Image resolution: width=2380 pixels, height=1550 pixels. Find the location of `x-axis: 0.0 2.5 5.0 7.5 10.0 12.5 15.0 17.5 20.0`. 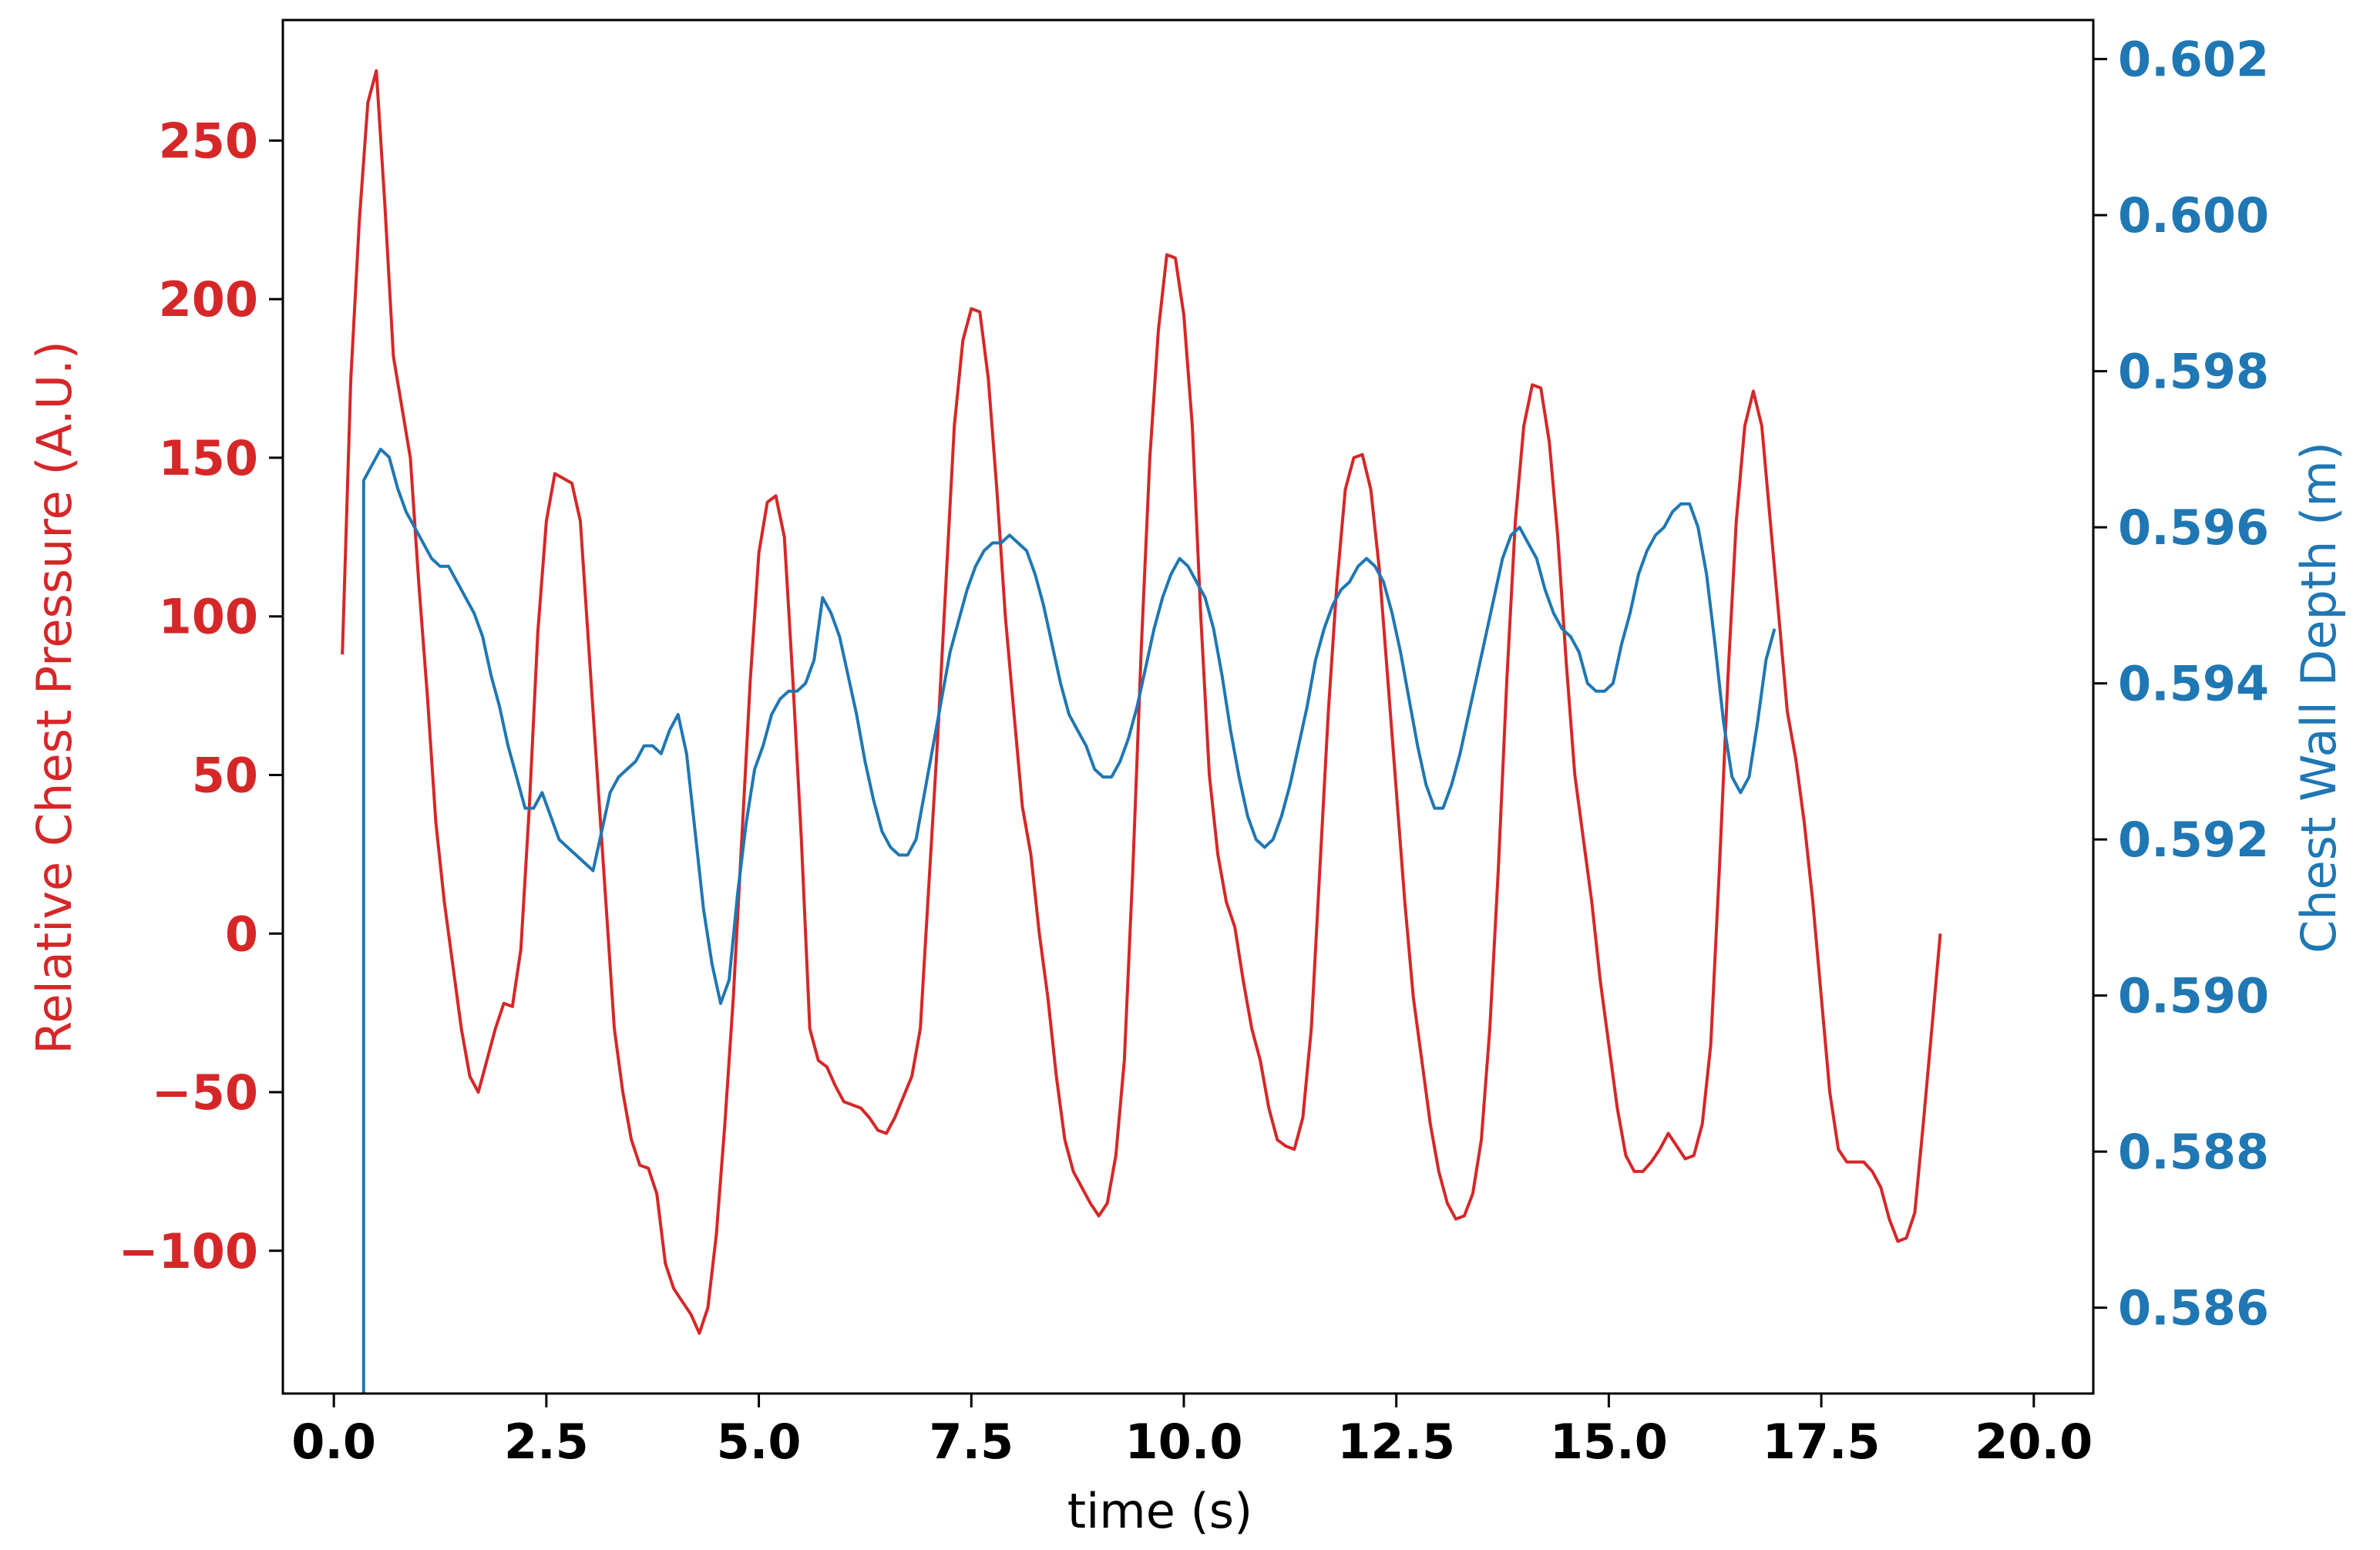

x-axis: 0.0 2.5 5.0 7.5 10.0 12.5 15.0 17.5 20.0 is located at coordinates (1192, 1432).